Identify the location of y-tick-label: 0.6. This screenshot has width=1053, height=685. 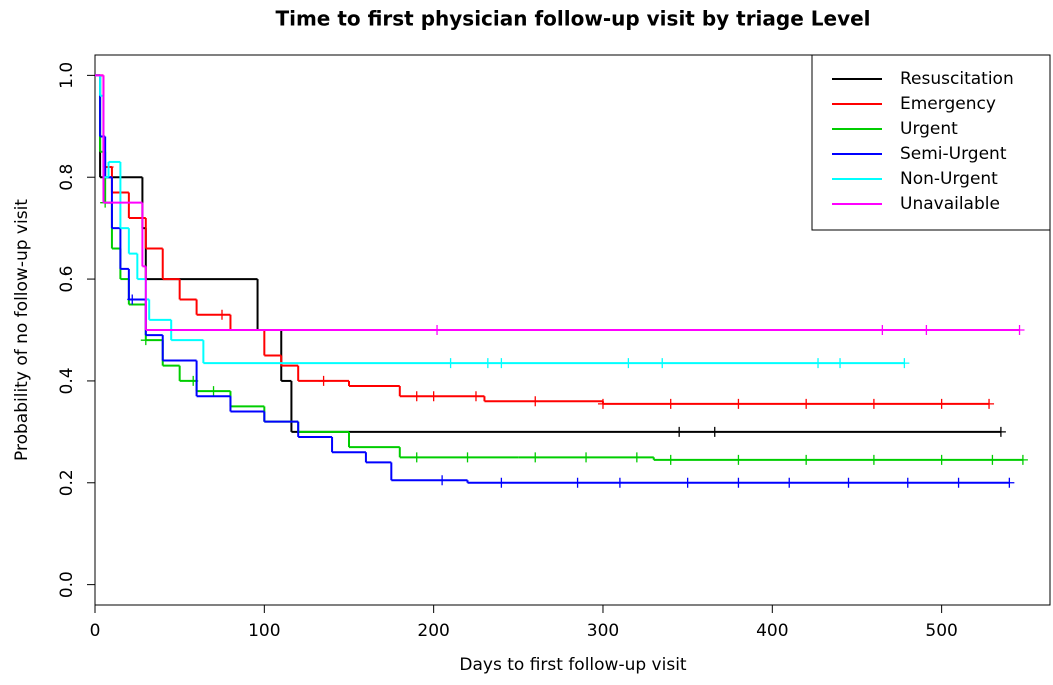
(67, 279).